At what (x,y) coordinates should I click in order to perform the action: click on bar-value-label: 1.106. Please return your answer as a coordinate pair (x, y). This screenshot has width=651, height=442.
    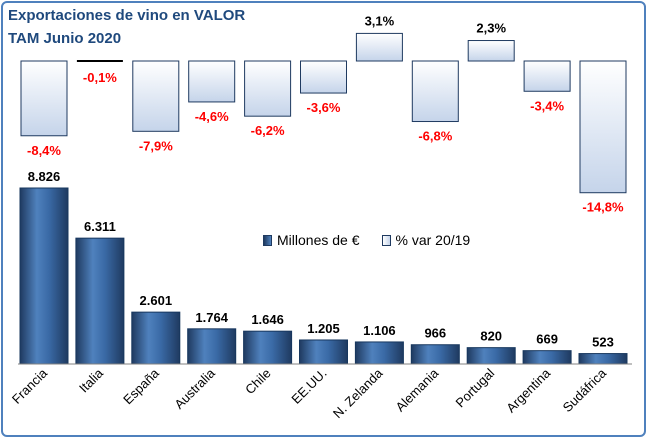
    Looking at the image, I should click on (379, 330).